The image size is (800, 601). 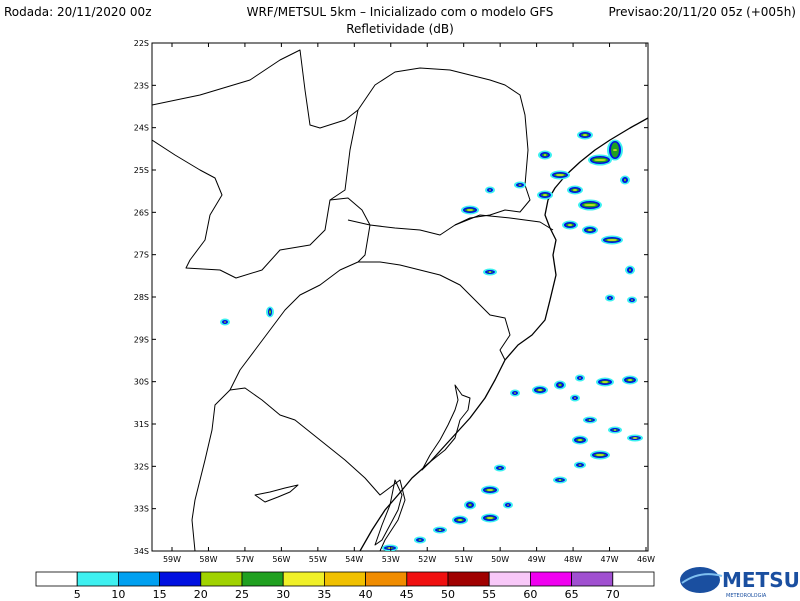 I want to click on lon-label: 57W, so click(x=245, y=559).